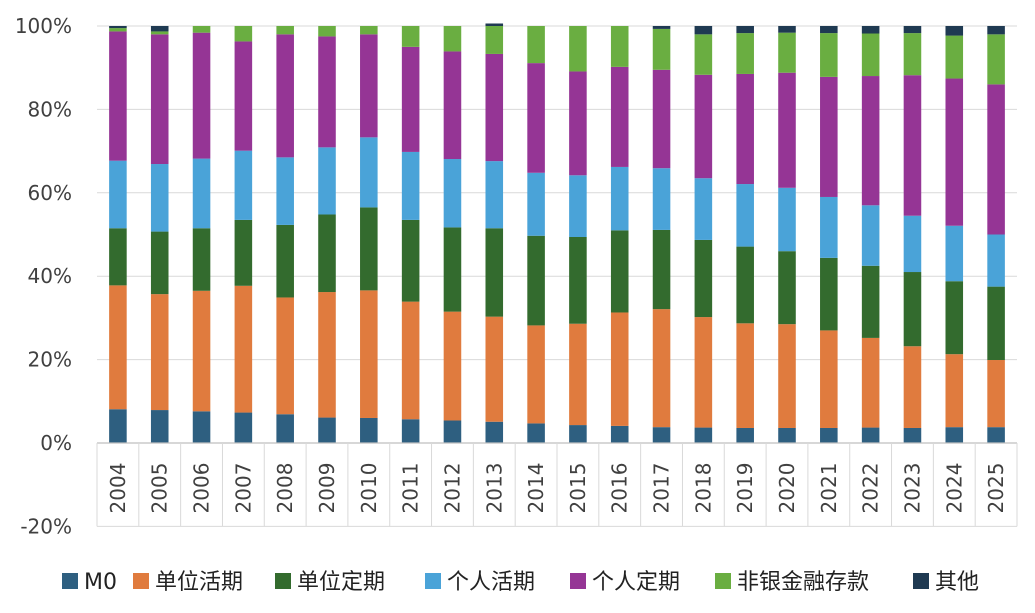  Describe the element at coordinates (745, 53) in the screenshot. I see `bar-segment-非银金融存款-2019` at that location.